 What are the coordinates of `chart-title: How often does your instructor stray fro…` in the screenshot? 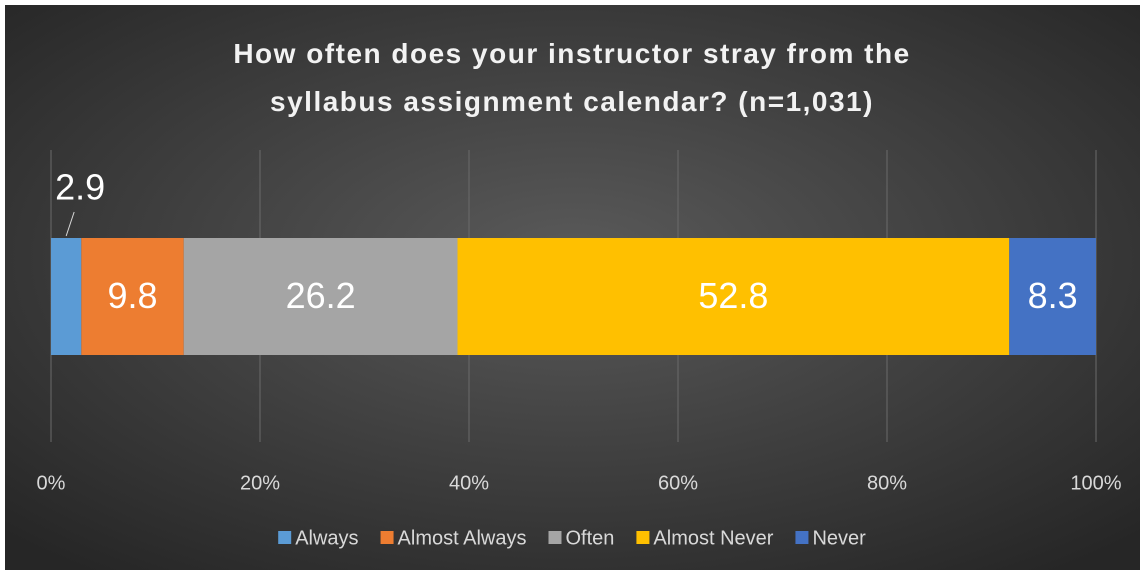 It's located at (572, 77).